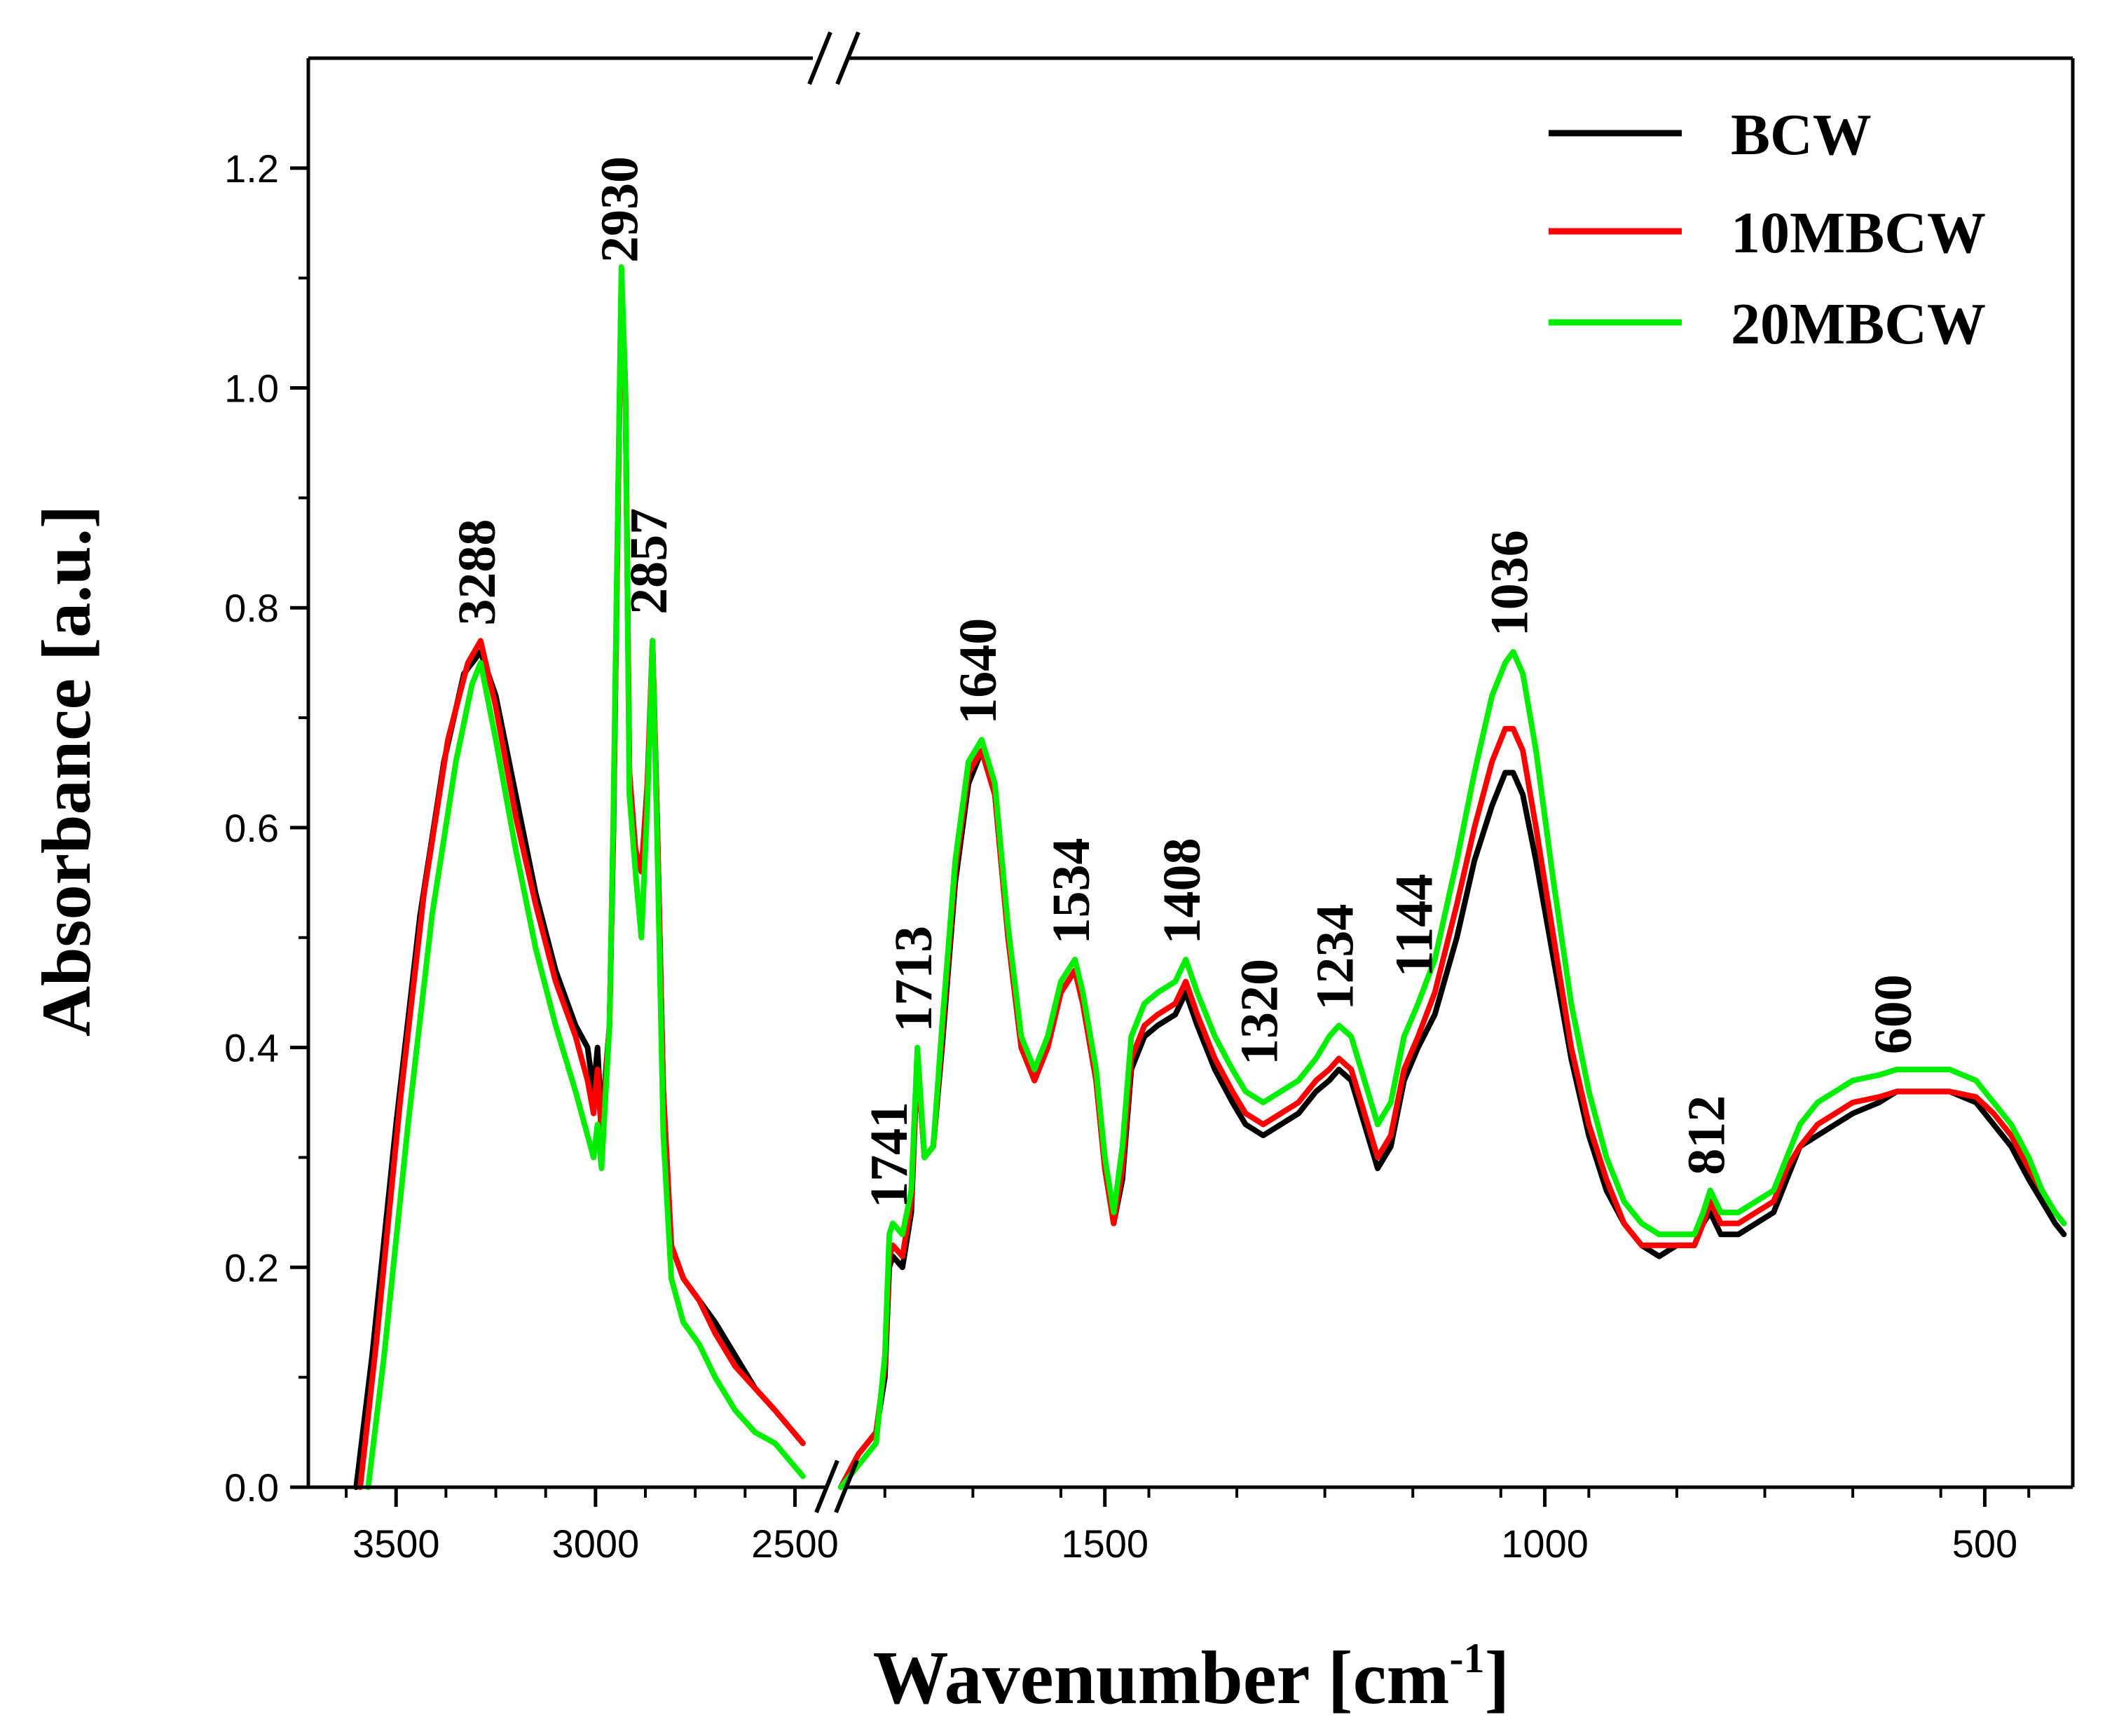 The height and width of the screenshot is (1736, 2105). Describe the element at coordinates (251, 168) in the screenshot. I see `y-tick-label: 1.2` at that location.